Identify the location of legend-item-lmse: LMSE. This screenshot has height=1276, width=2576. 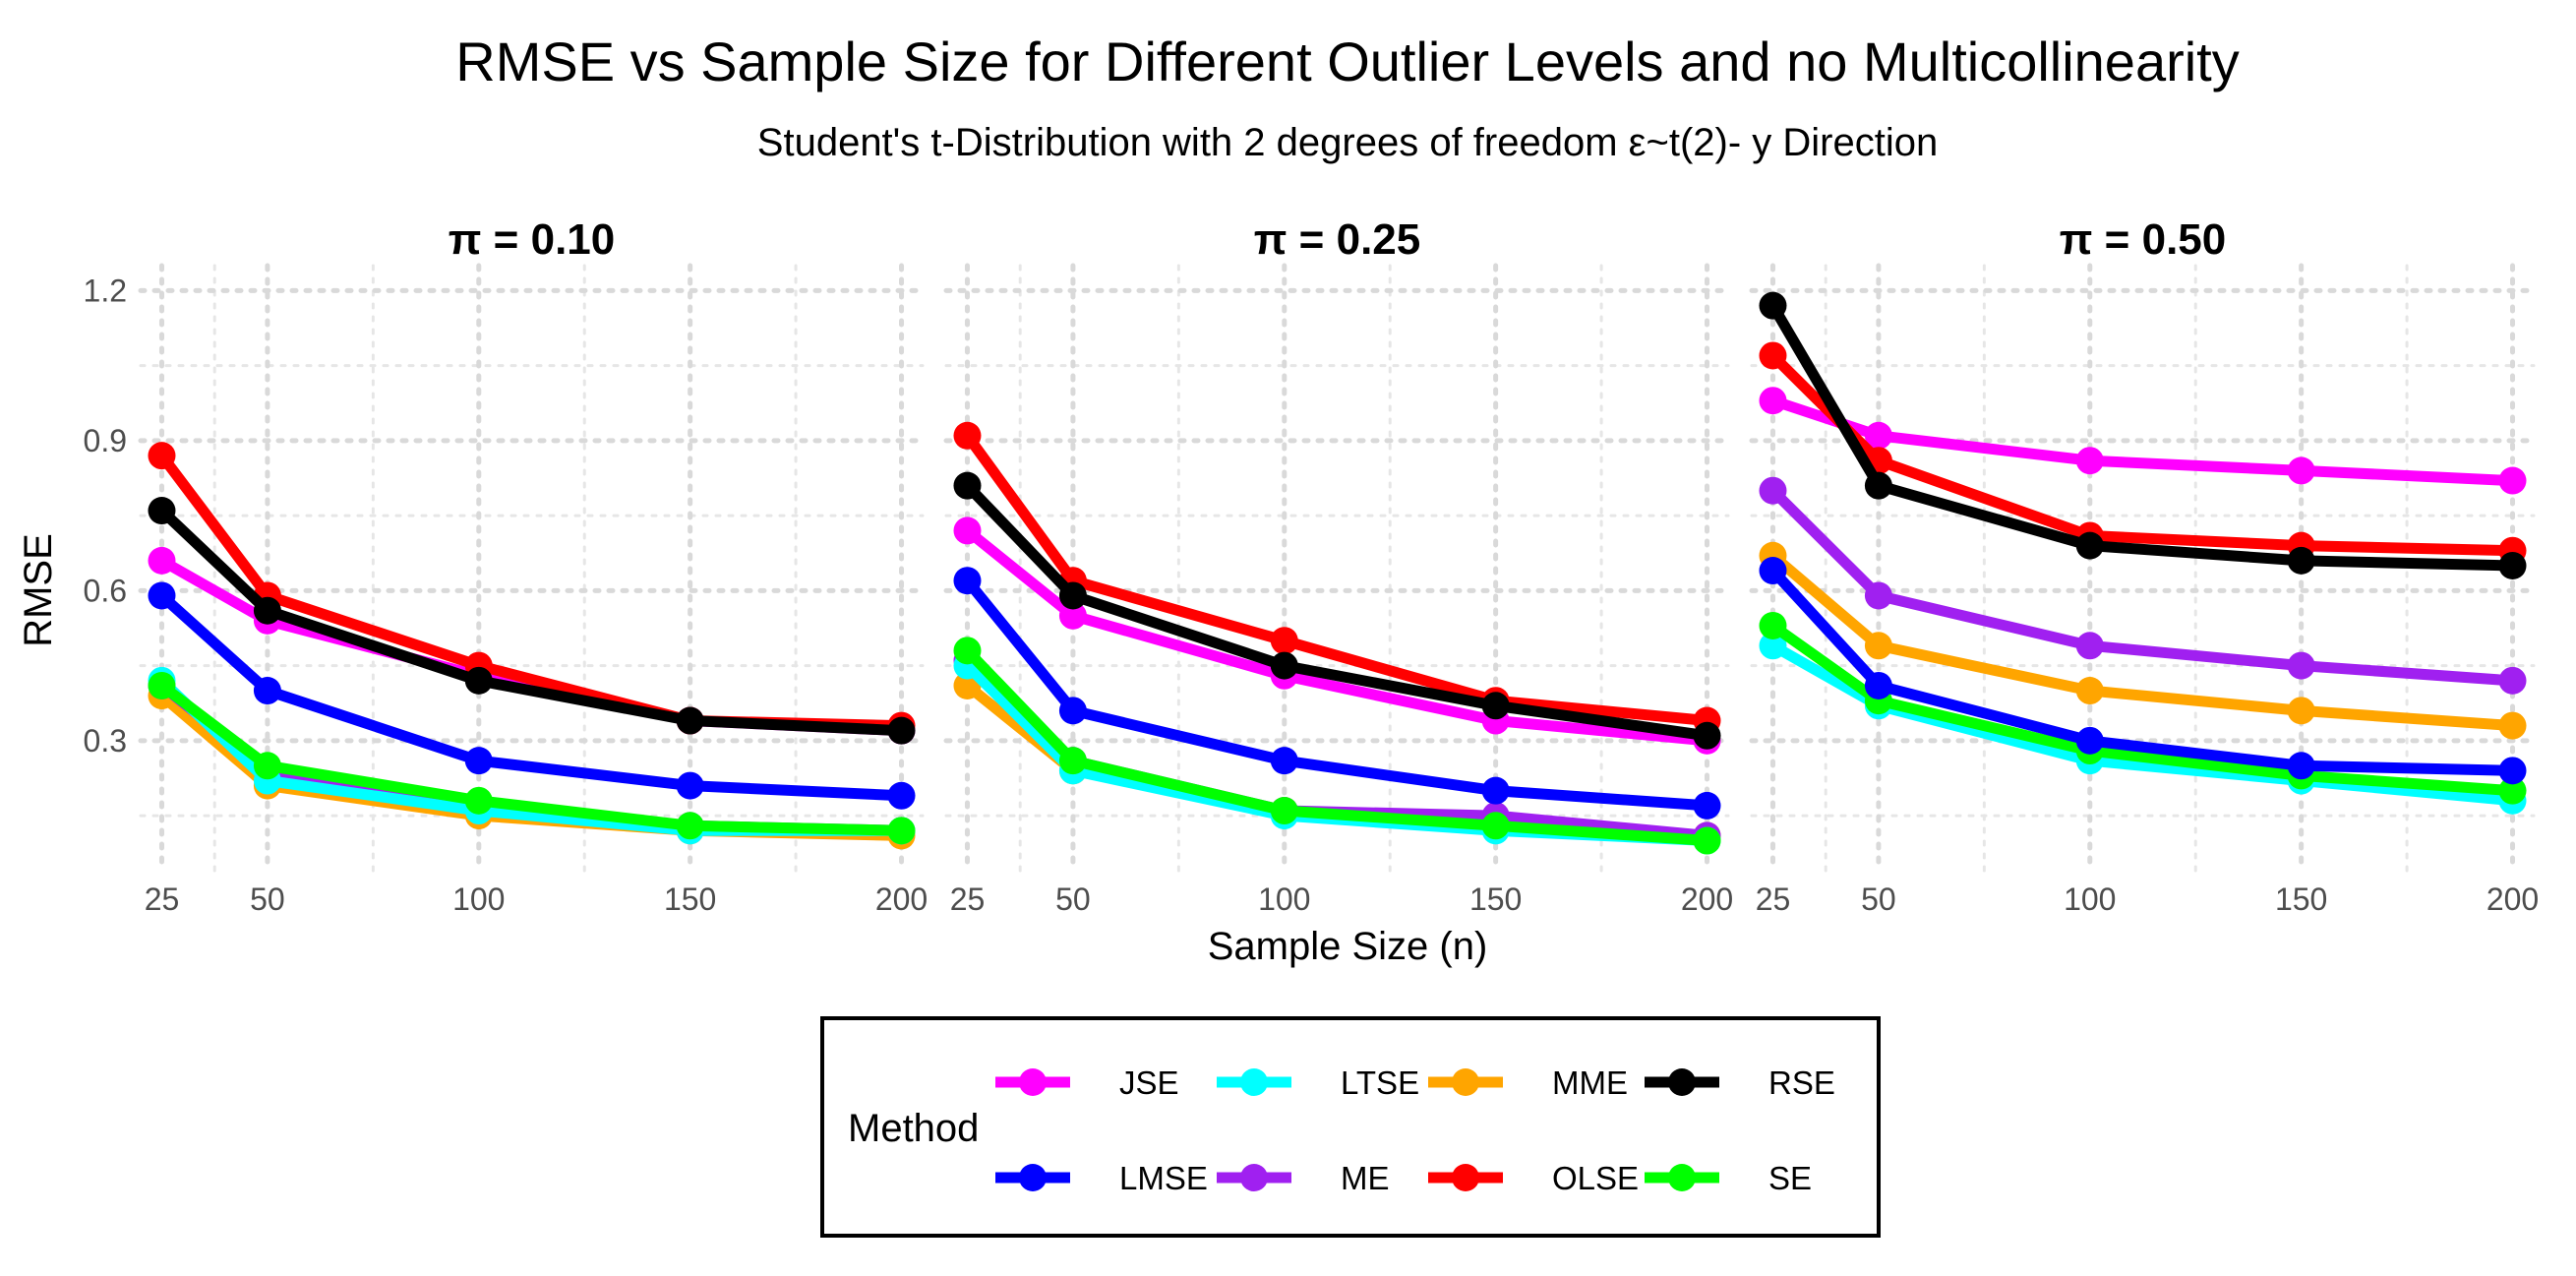
(1101, 1178).